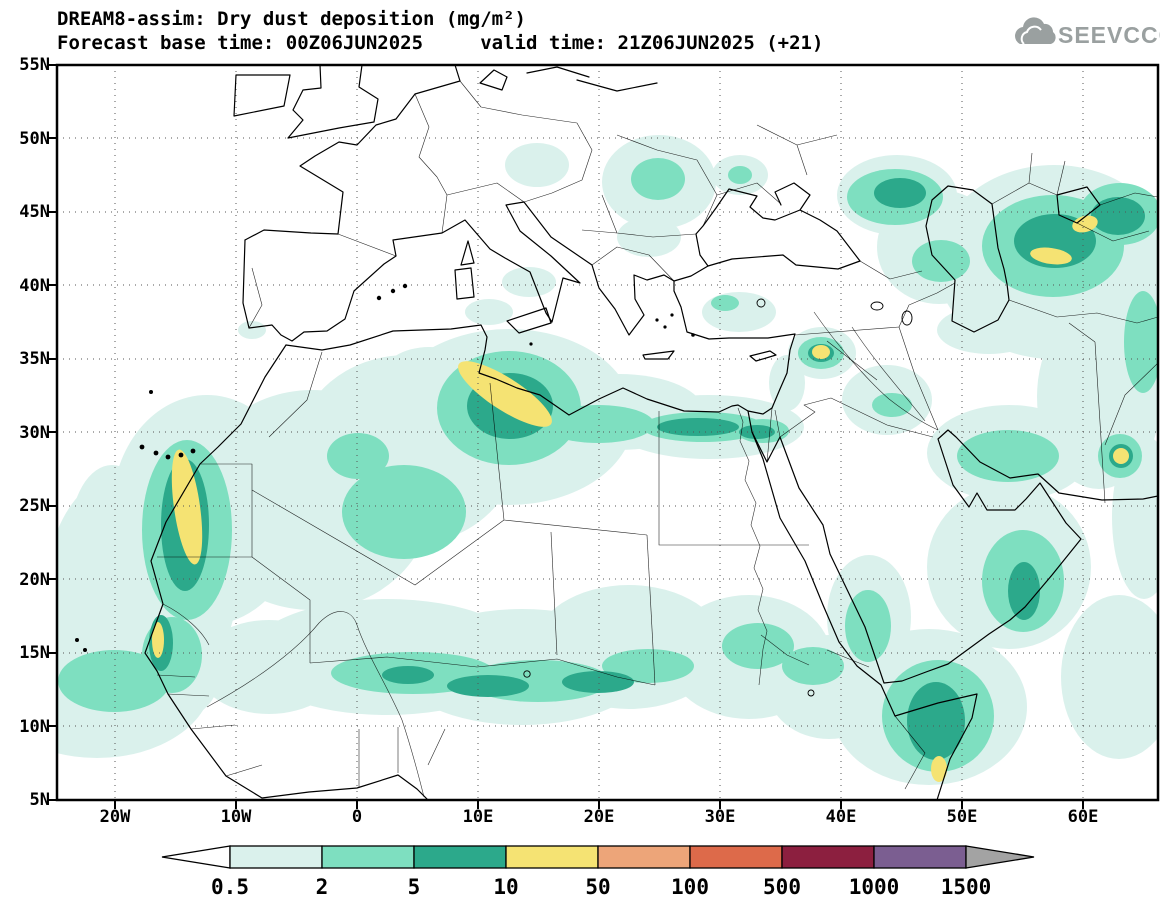 The image size is (1165, 907). Describe the element at coordinates (39, 800) in the screenshot. I see `lat-label-5n: 5N` at that location.